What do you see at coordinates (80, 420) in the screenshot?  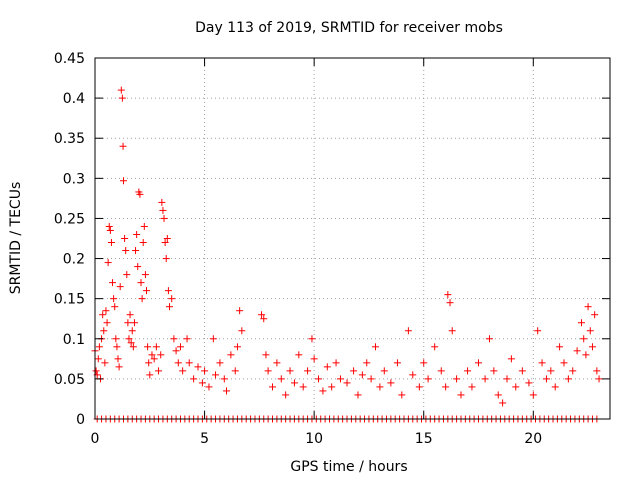 I see `y-tick-label: 0` at bounding box center [80, 420].